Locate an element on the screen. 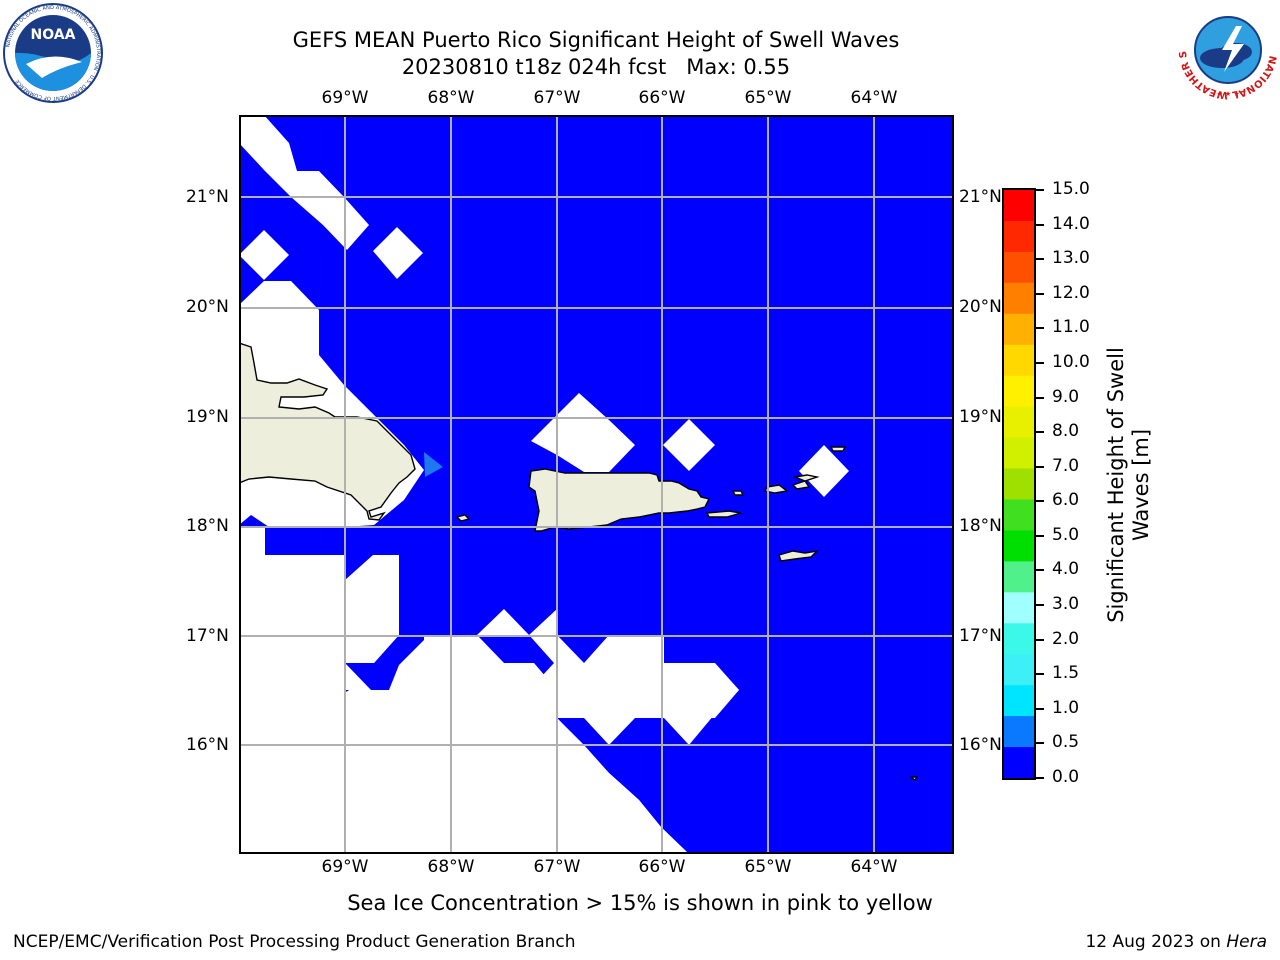 Image resolution: width=1280 pixels, height=960 pixels. colorbar-tick-label: 8.0 is located at coordinates (1066, 431).